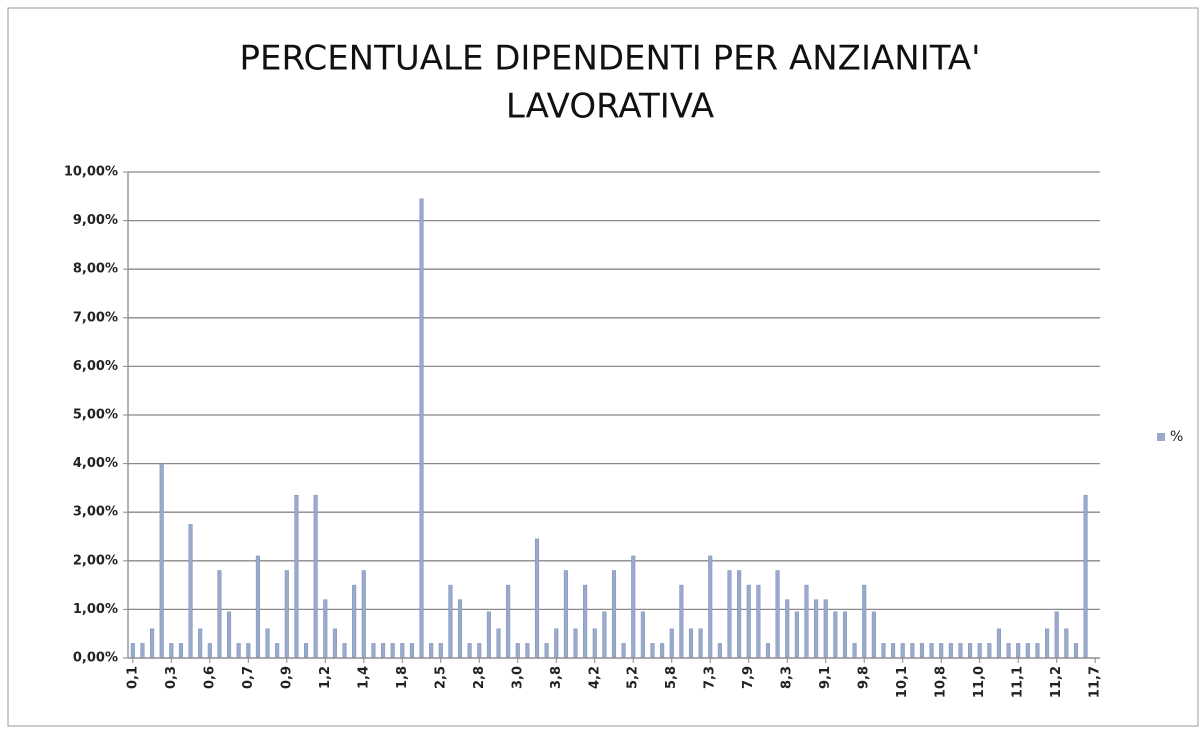 This screenshot has height=731, width=1203. I want to click on x-tick-label: 1,4, so click(363, 677).